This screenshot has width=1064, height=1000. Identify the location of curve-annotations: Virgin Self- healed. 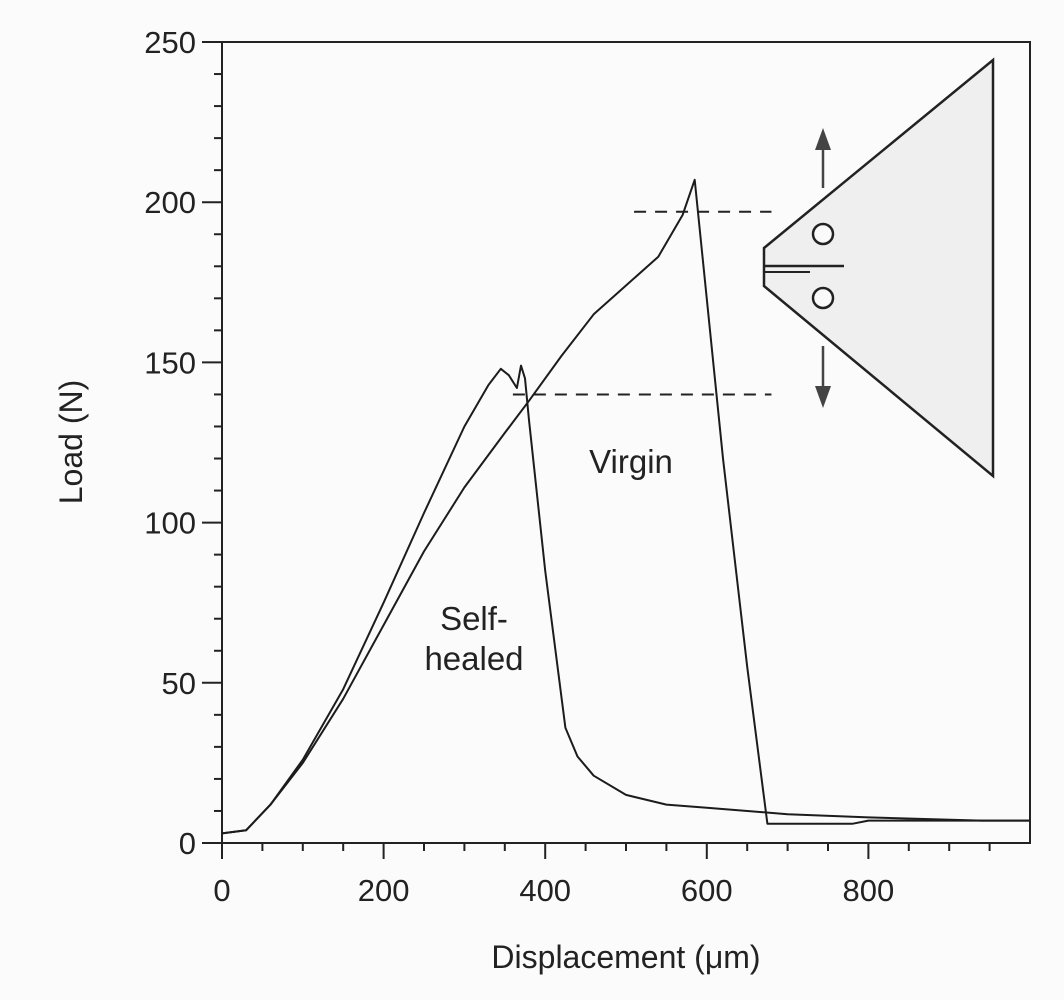
(548, 560).